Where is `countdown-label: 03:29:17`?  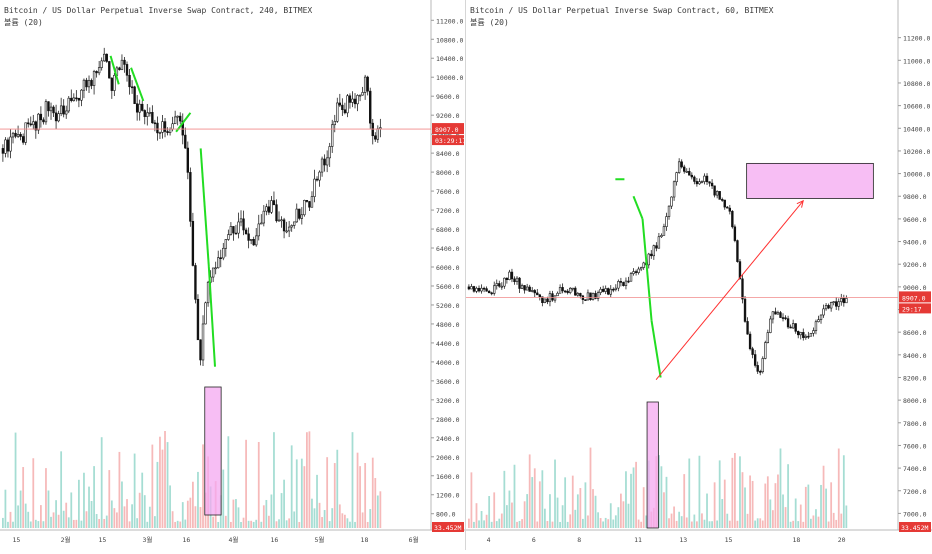
countdown-label: 03:29:17 is located at coordinates (450, 141).